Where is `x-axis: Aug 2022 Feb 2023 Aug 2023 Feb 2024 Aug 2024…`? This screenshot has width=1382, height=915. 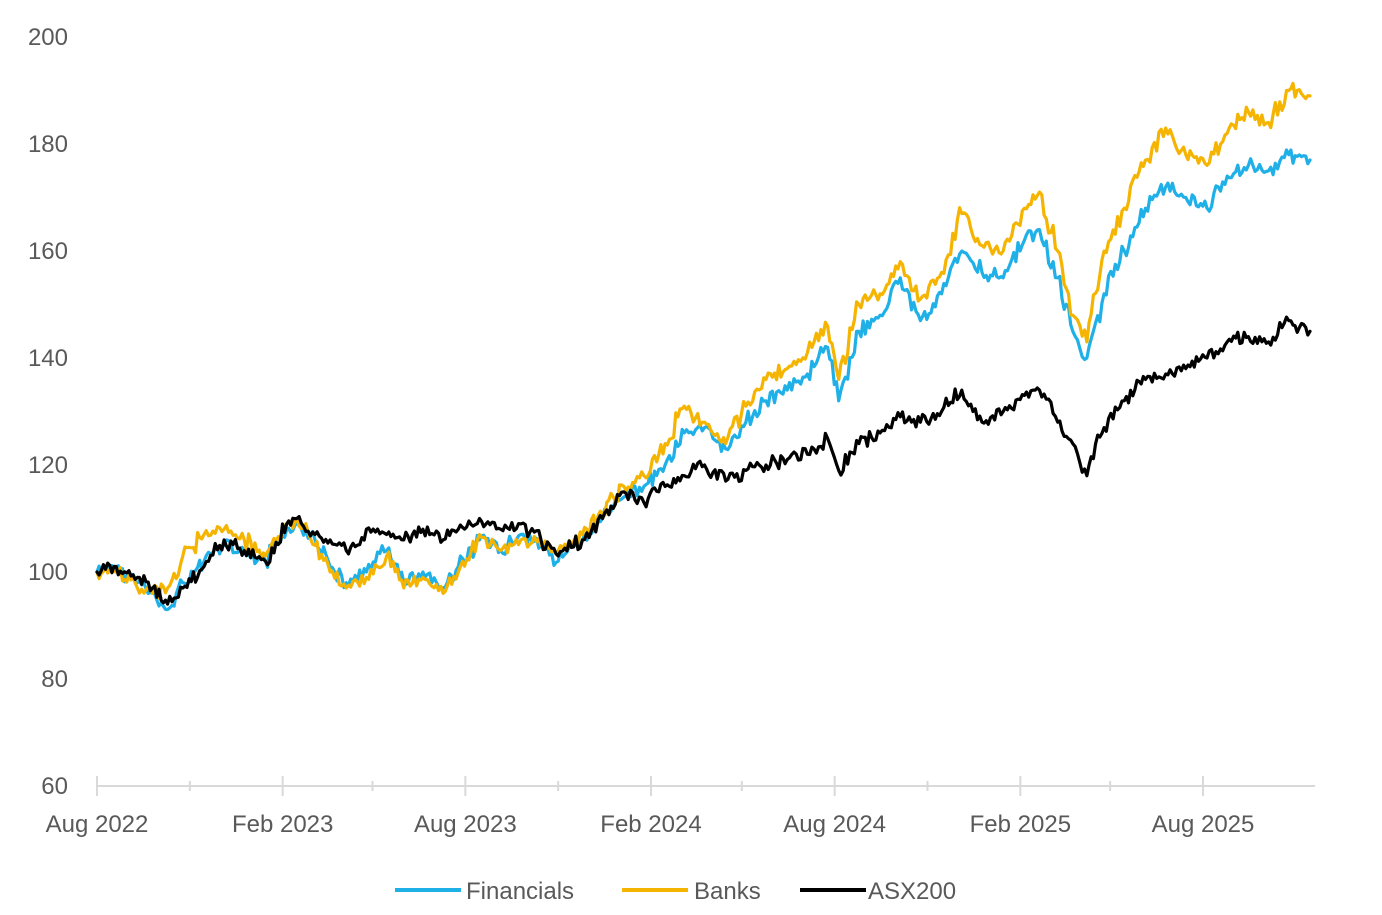 x-axis: Aug 2022 Feb 2023 Aug 2023 Feb 2024 Aug 2024… is located at coordinates (680, 807).